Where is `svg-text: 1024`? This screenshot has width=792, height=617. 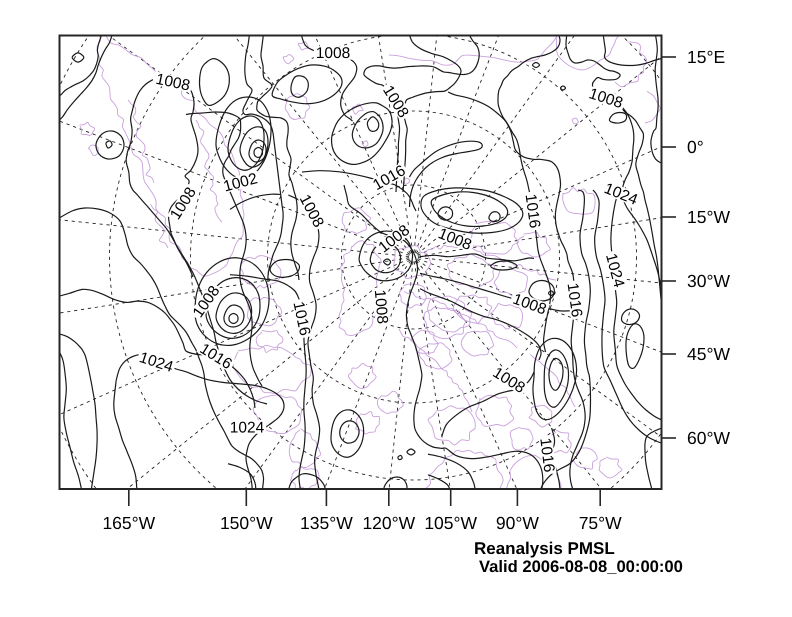
svg-text: 1024 is located at coordinates (247, 427).